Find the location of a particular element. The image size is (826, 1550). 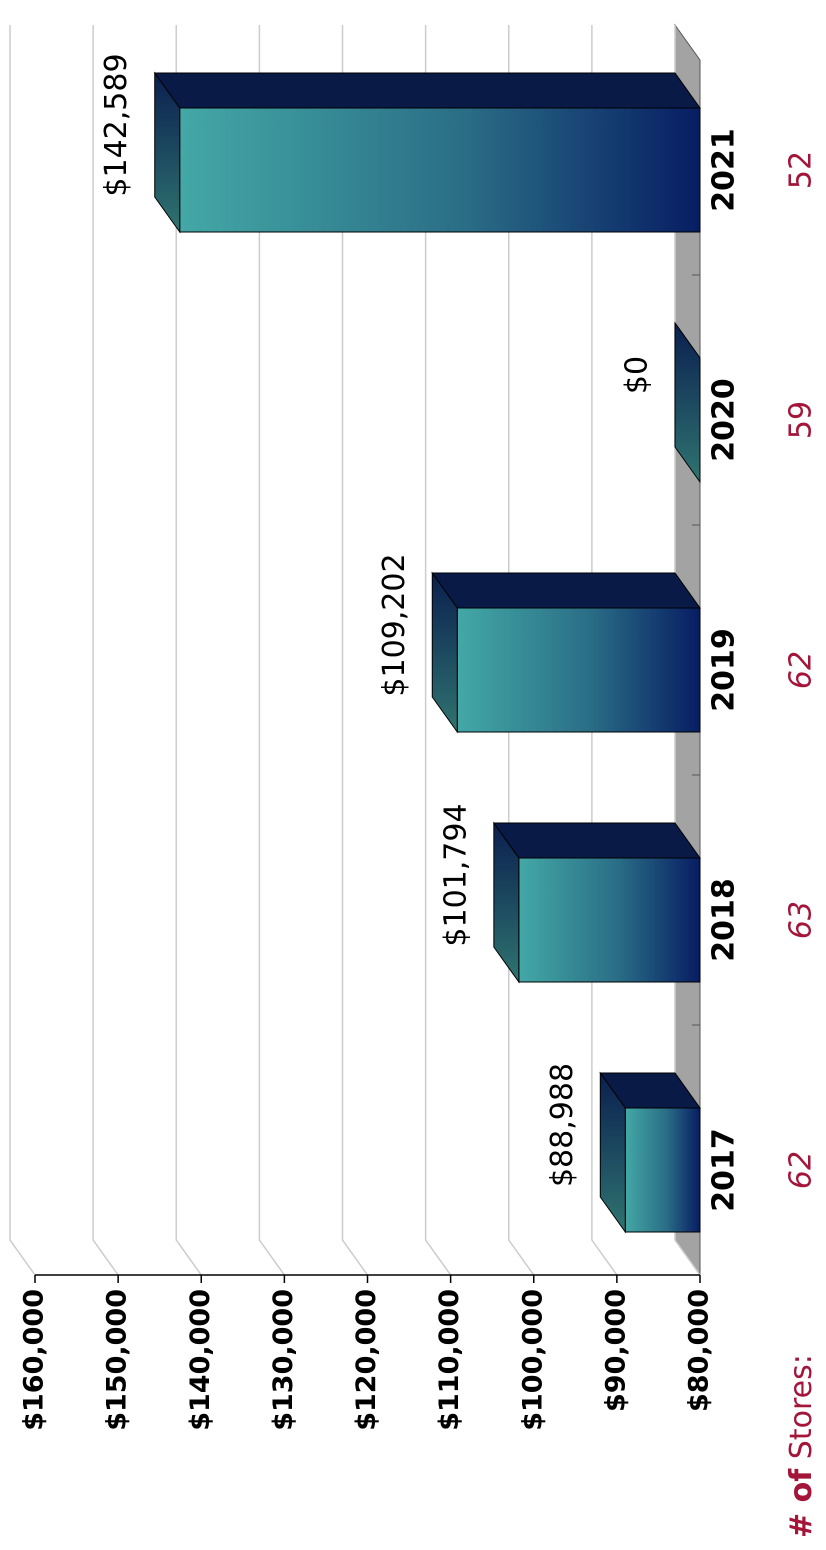

stores-label-bold: # of is located at coordinates (801, 1503).